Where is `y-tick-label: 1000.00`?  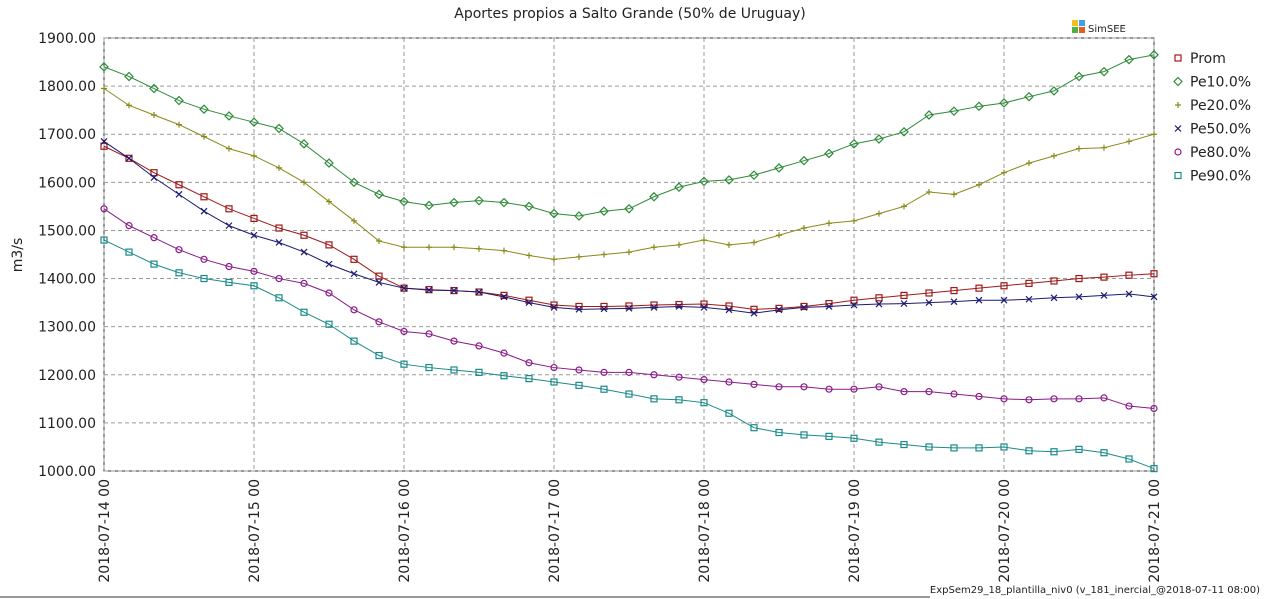
y-tick-label: 1000.00 is located at coordinates (67, 472).